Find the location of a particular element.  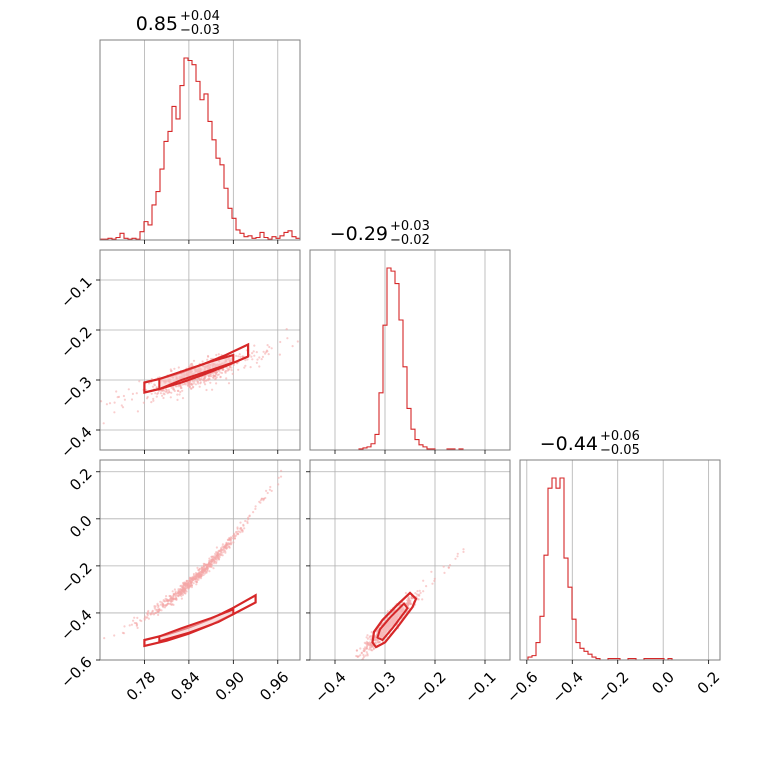

x-tick-label: 0.78 is located at coordinates (141, 686).